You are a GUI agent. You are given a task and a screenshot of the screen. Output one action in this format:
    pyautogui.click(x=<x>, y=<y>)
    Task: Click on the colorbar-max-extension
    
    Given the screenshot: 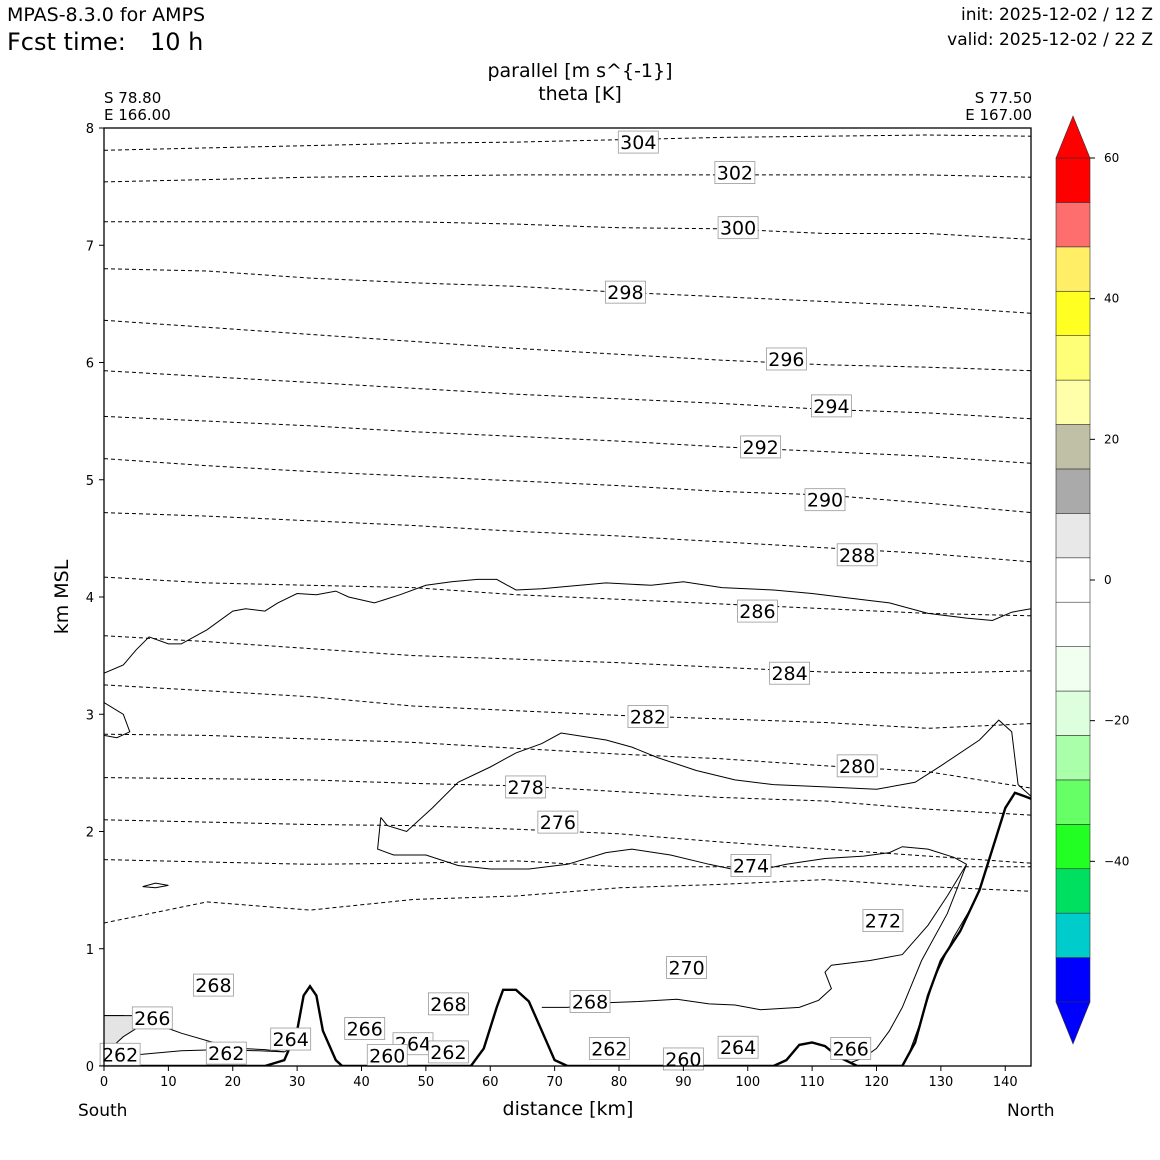 What is the action you would take?
    pyautogui.click(x=1073, y=137)
    